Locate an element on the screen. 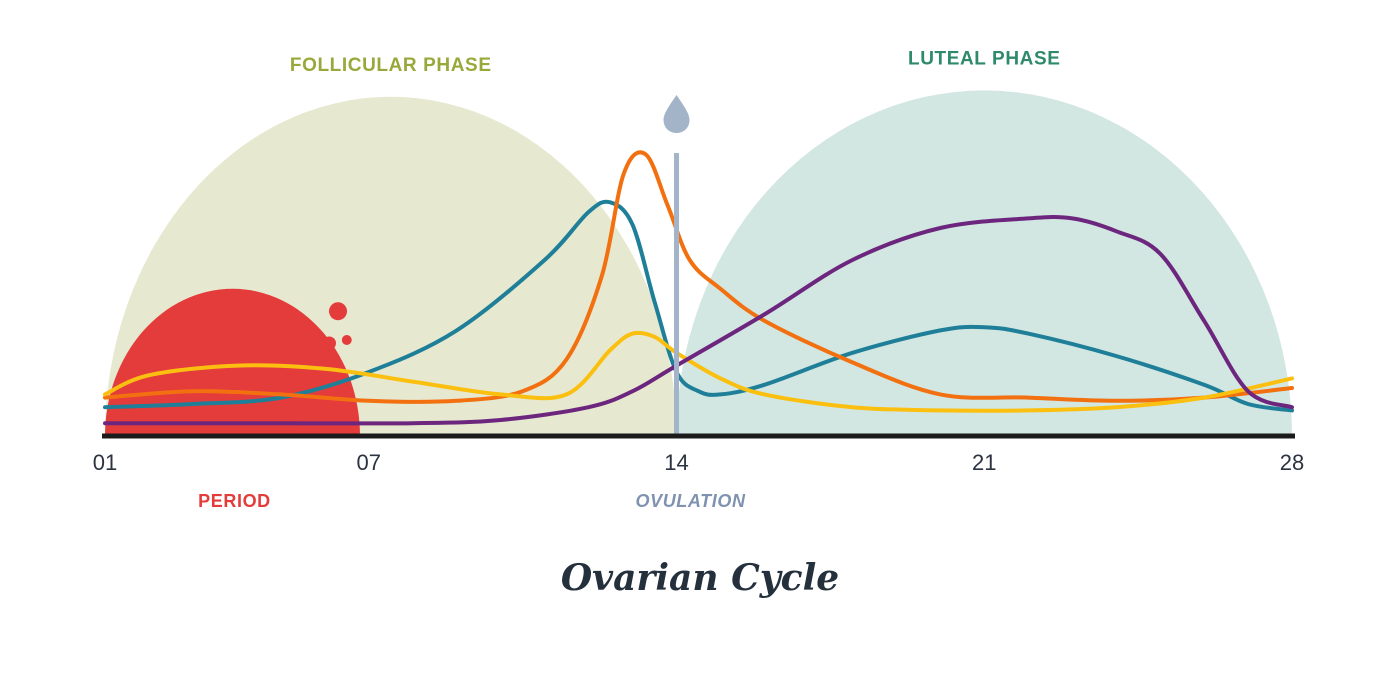  ovulation-egg-icon is located at coordinates (676, 114).